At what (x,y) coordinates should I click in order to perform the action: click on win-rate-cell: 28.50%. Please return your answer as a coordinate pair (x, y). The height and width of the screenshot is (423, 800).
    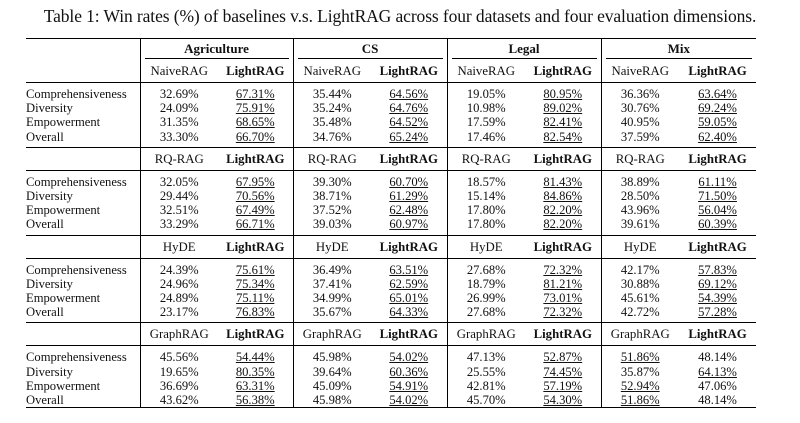
    Looking at the image, I should click on (640, 196).